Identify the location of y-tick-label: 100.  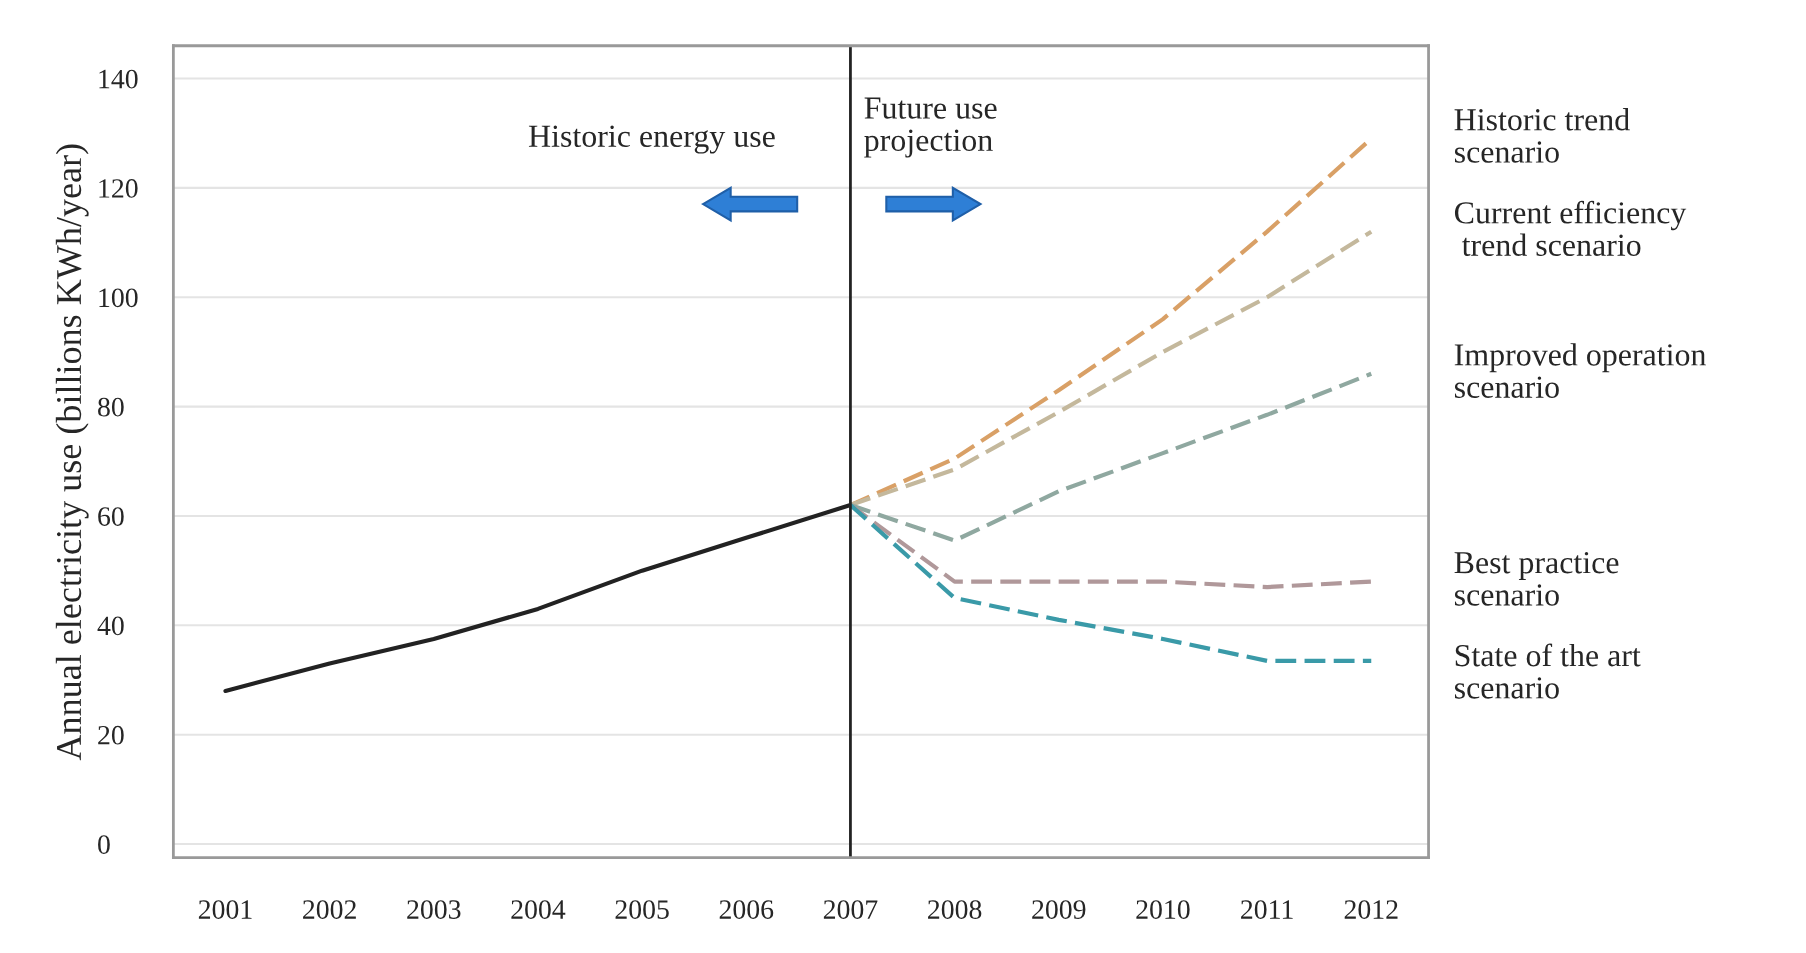
(118, 298).